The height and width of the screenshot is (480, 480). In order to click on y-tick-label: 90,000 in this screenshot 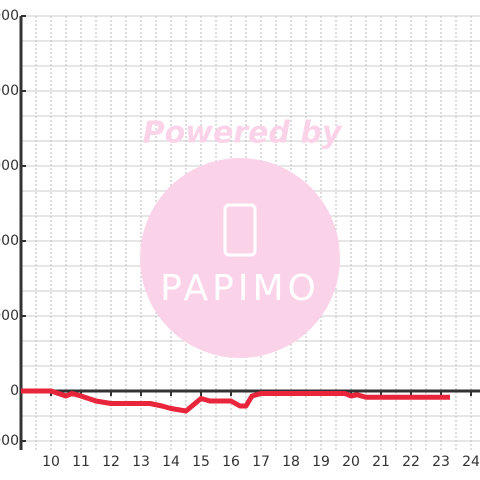, I will do `click(9, 166)`.